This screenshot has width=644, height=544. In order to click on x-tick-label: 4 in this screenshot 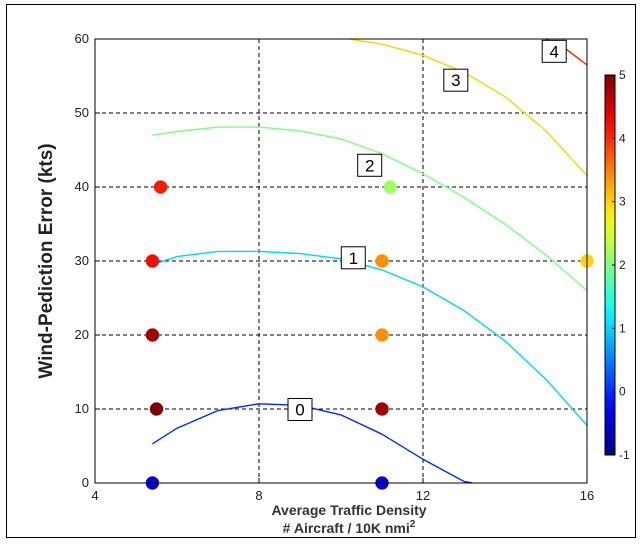, I will do `click(94, 495)`.